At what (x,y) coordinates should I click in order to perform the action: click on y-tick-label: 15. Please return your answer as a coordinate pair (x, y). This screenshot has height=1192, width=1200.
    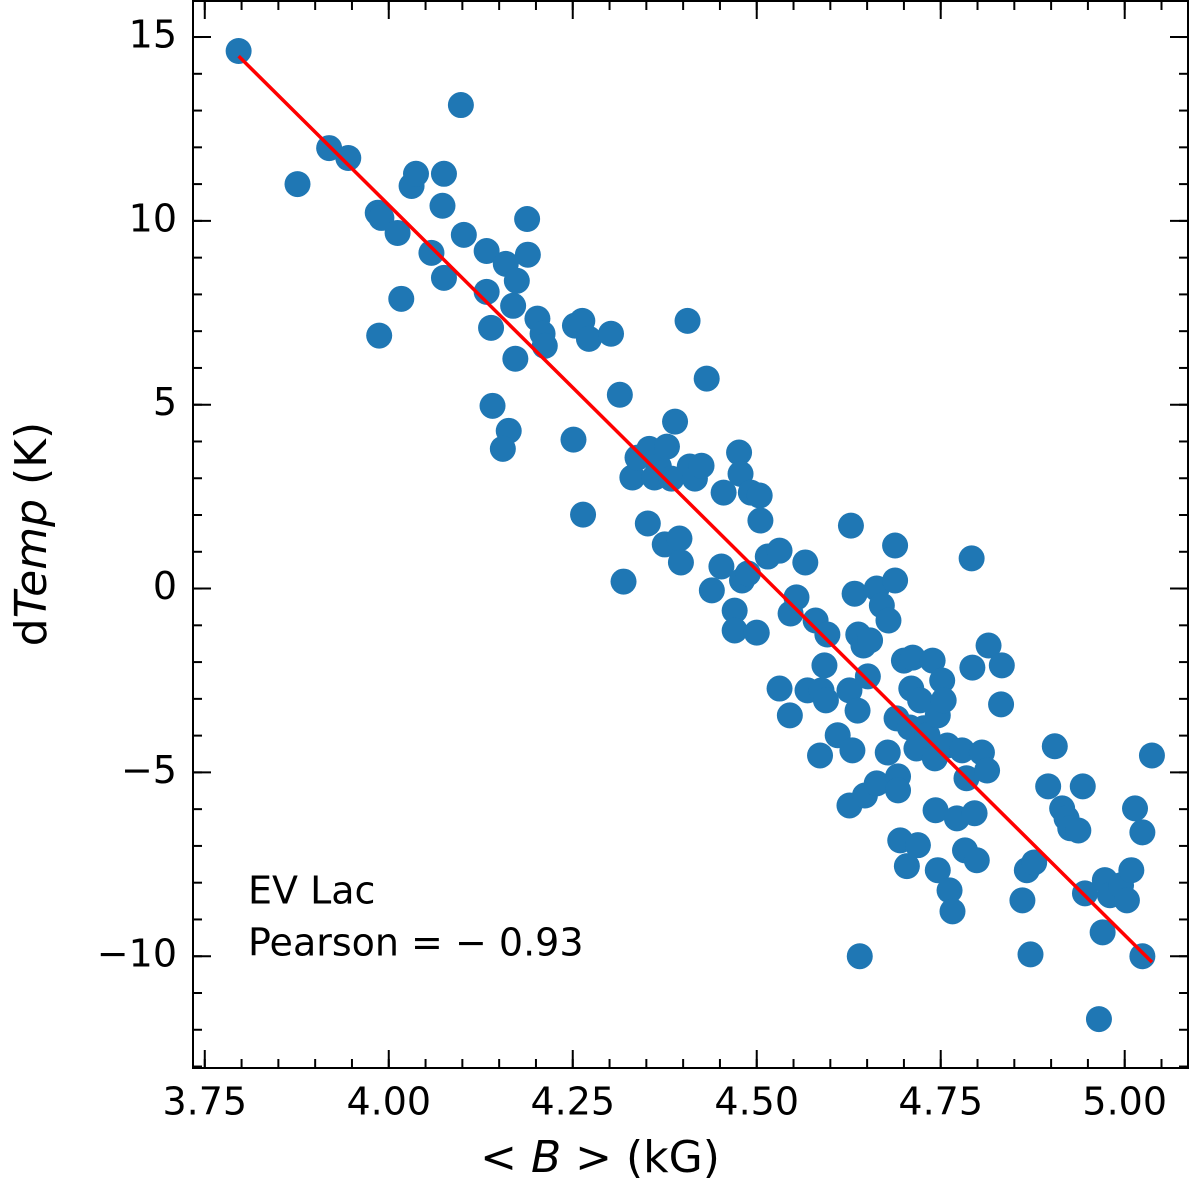
    Looking at the image, I should click on (153, 35).